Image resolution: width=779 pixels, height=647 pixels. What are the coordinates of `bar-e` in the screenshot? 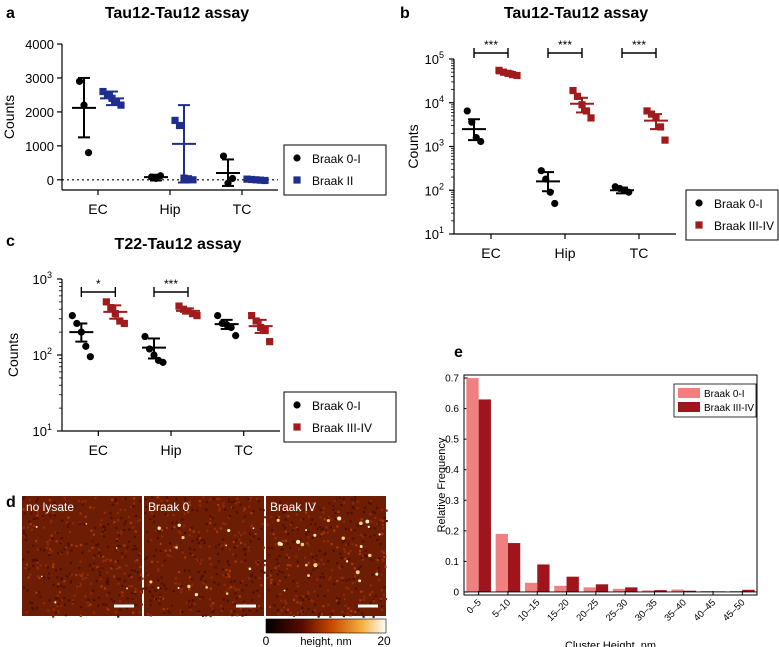 It's located at (501, 562).